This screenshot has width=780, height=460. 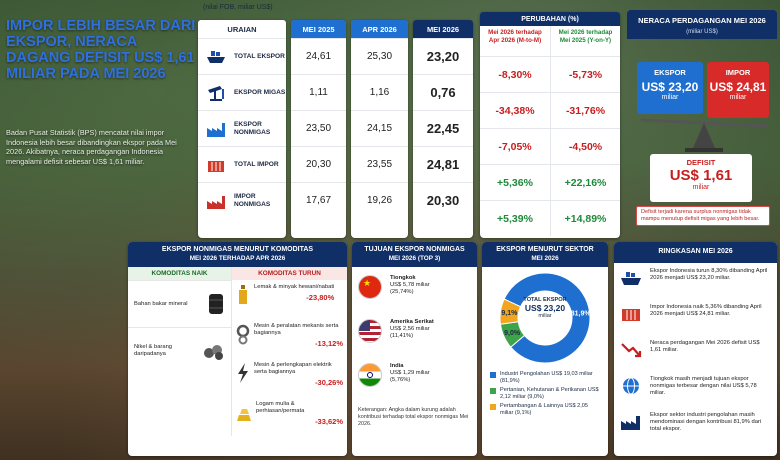 I want to click on donut-center-value: US$ 23,20, so click(x=545, y=308).